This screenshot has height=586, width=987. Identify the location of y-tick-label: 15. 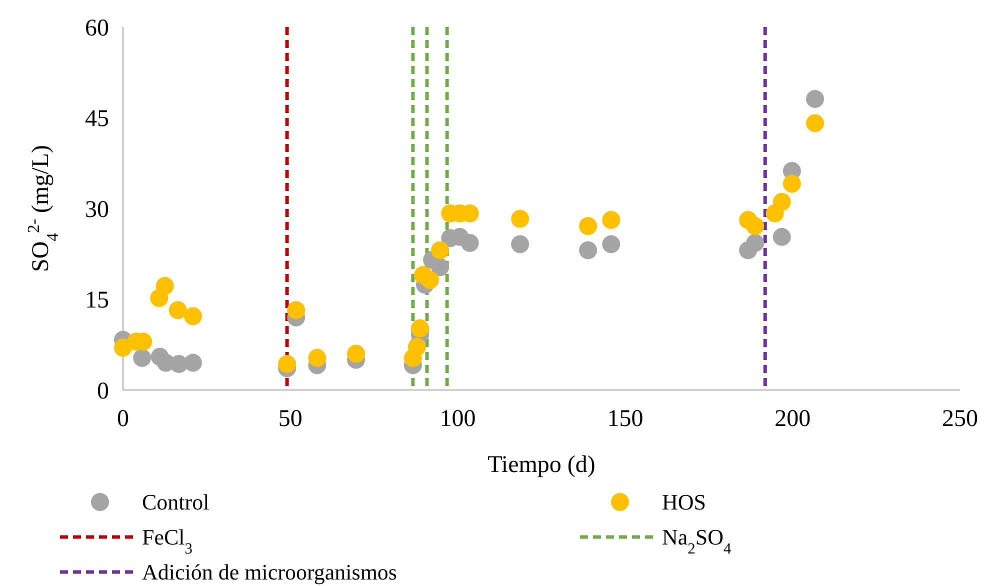
(97, 301).